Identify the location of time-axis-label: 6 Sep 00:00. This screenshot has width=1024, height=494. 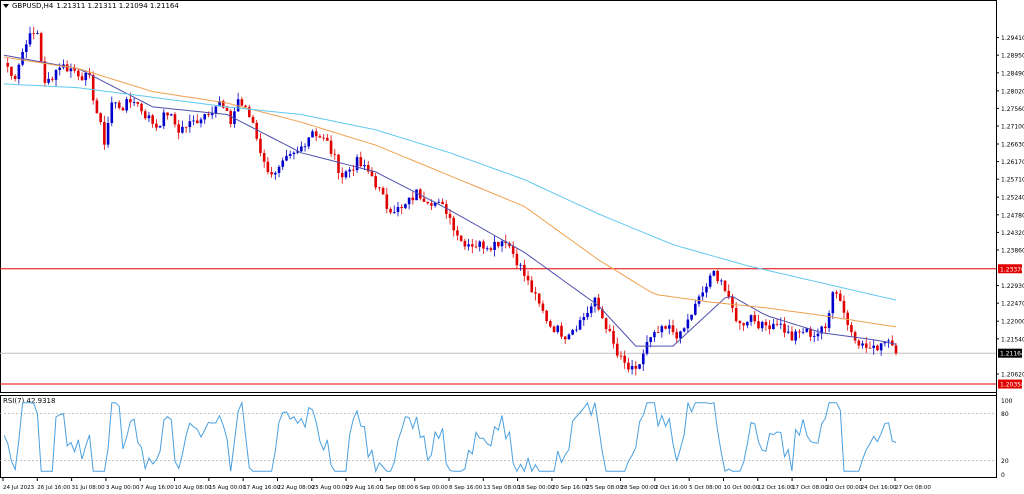
(432, 488).